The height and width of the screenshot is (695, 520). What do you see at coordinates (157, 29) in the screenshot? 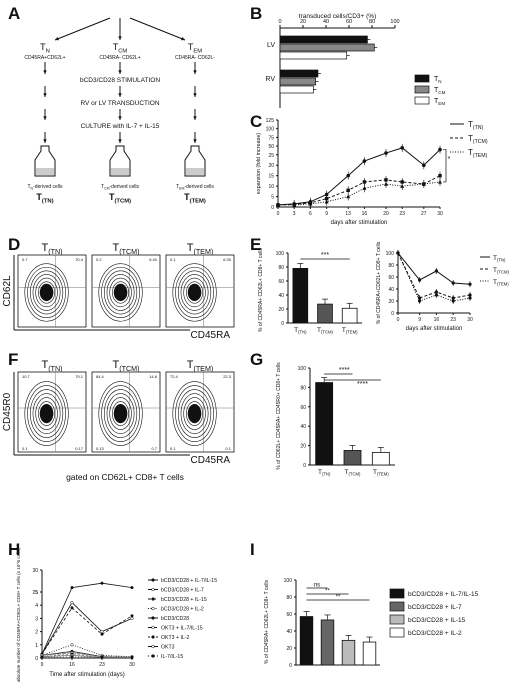
I see `arrow-split-right` at bounding box center [157, 29].